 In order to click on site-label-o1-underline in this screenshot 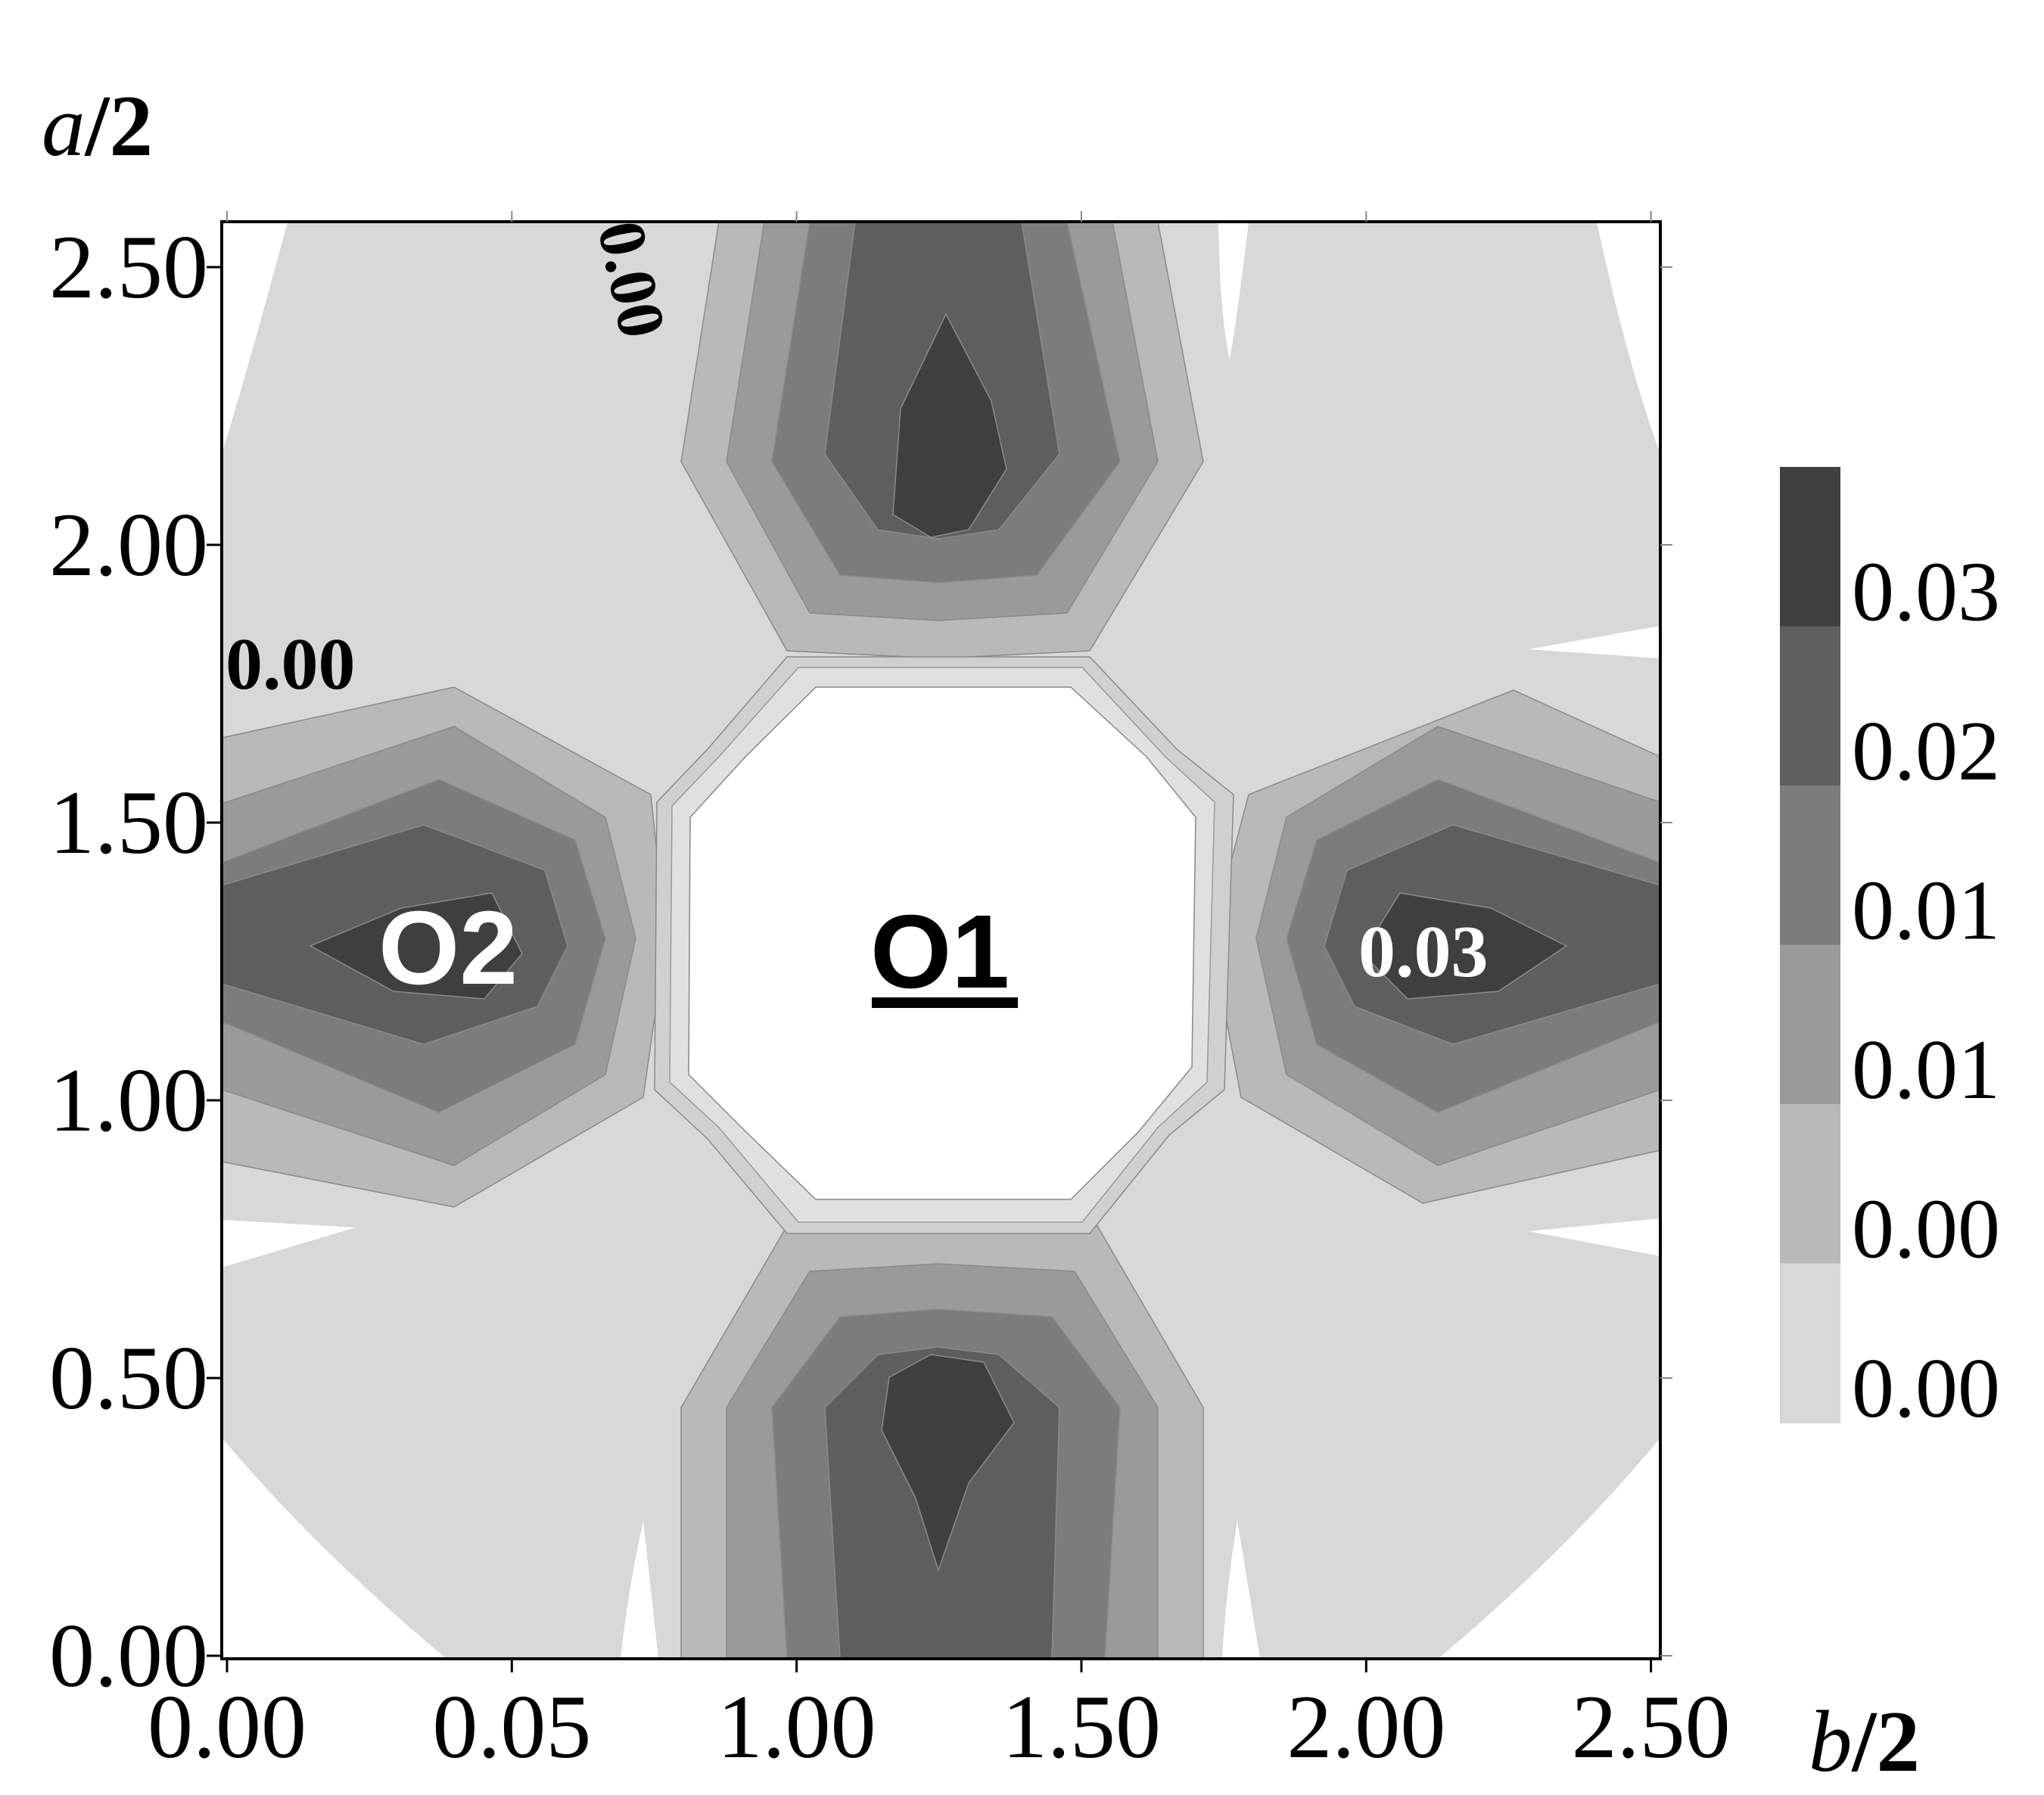, I will do `click(945, 1003)`.